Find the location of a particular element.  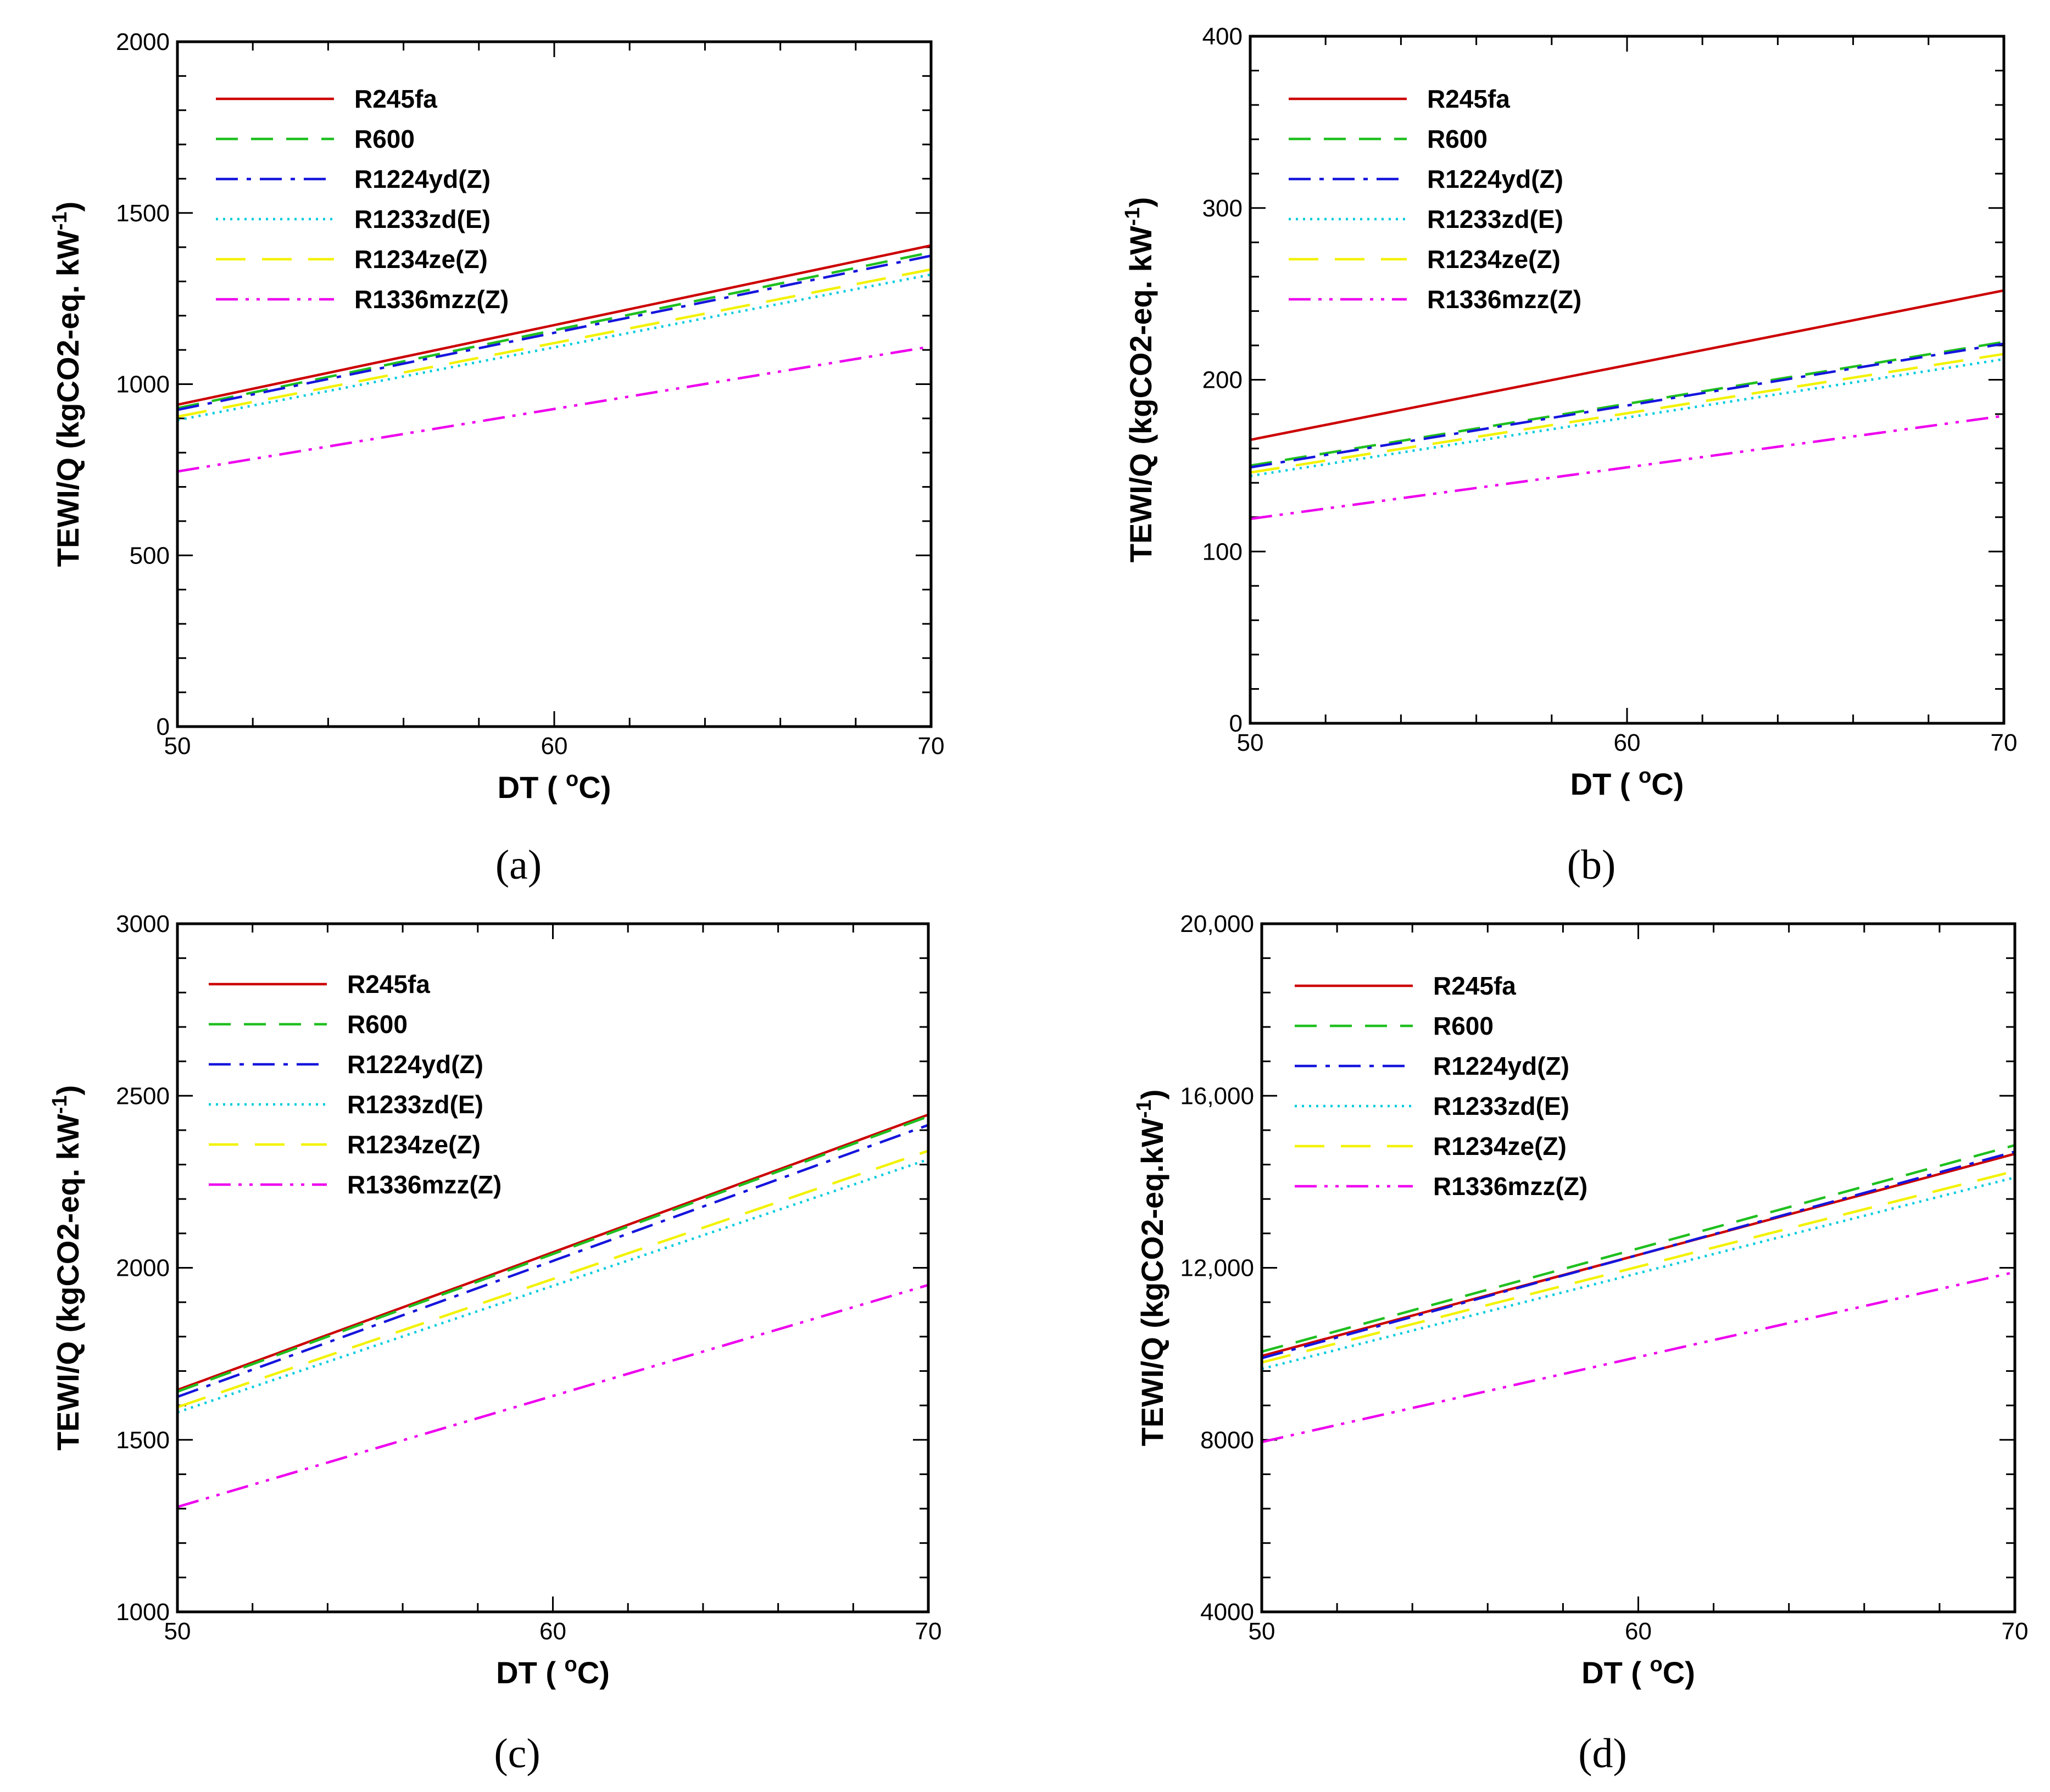

y-tick-label: 8000 is located at coordinates (1227, 1440).